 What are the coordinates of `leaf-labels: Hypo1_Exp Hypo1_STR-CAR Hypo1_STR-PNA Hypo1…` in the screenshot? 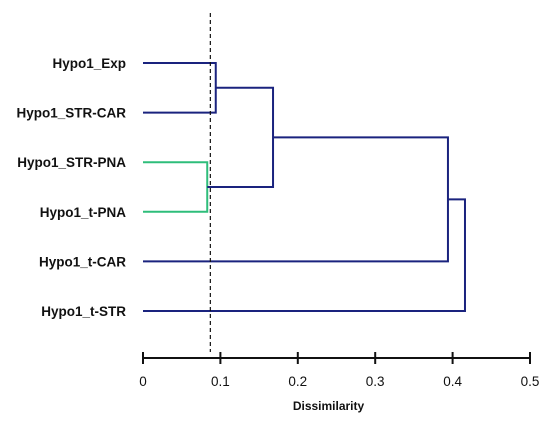 It's located at (71, 187).